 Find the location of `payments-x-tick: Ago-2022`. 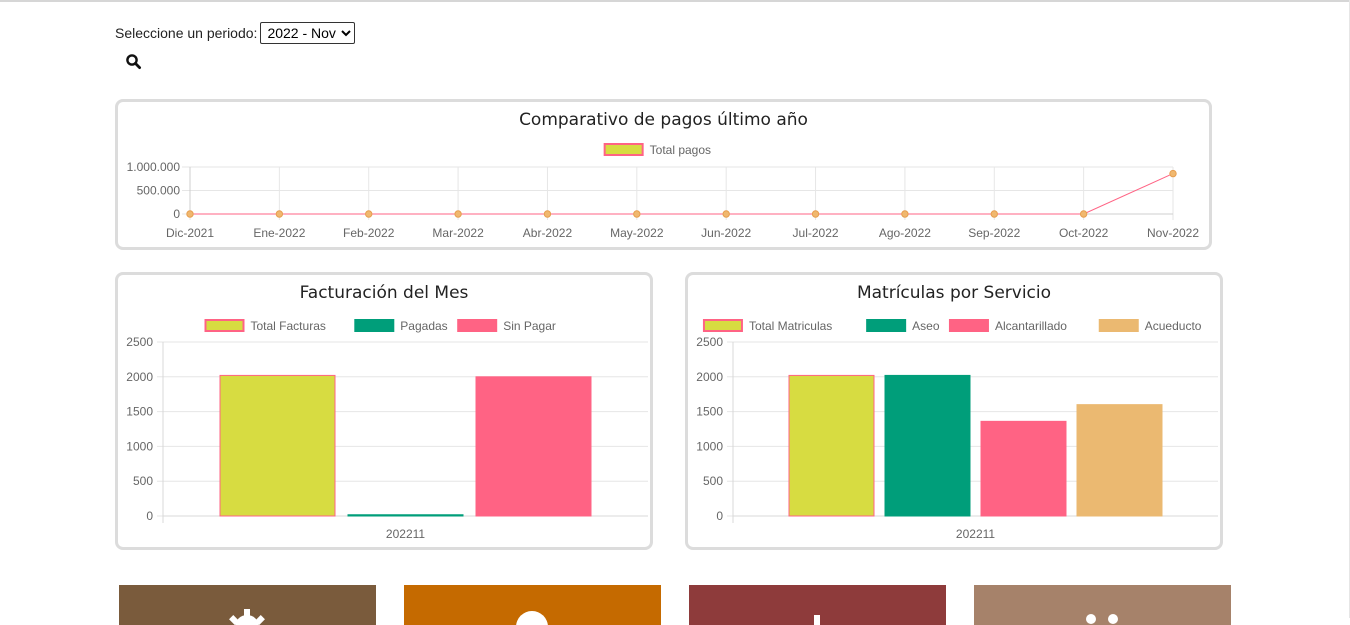

payments-x-tick: Ago-2022 is located at coordinates (905, 233).